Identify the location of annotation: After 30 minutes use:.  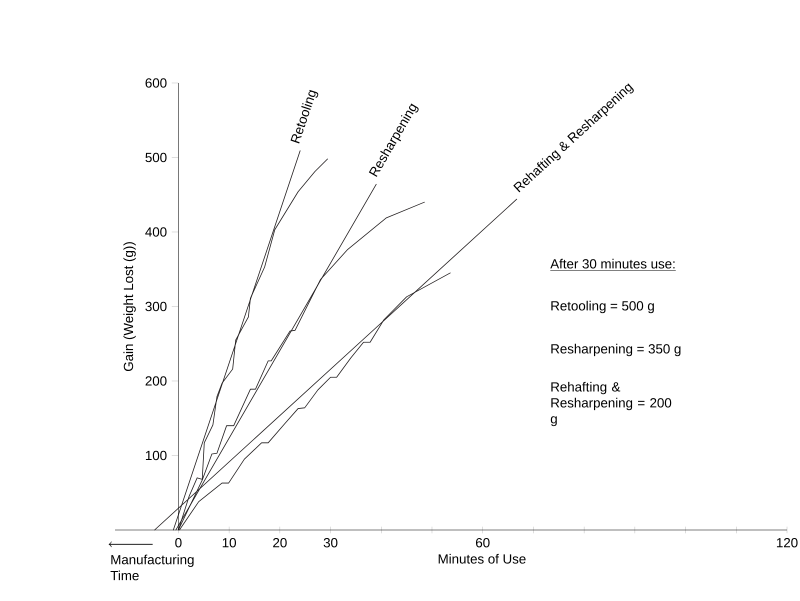
(612, 263).